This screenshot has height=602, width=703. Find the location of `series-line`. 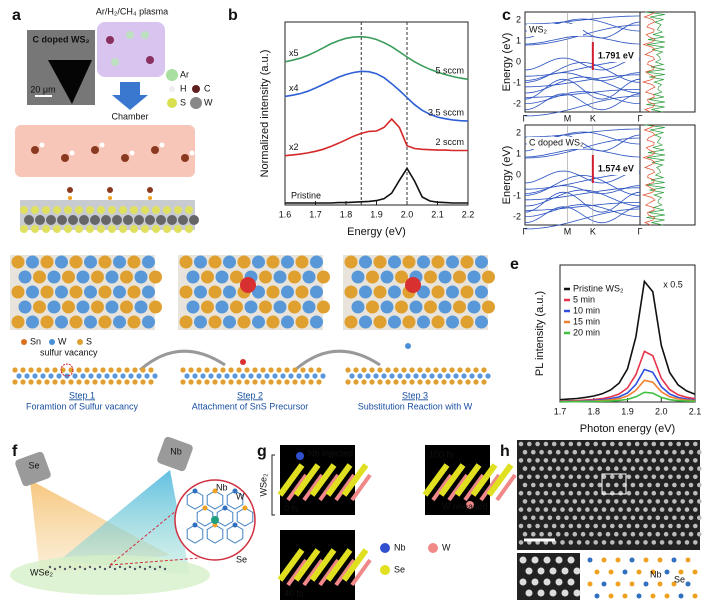

series-line is located at coordinates (627, 397).